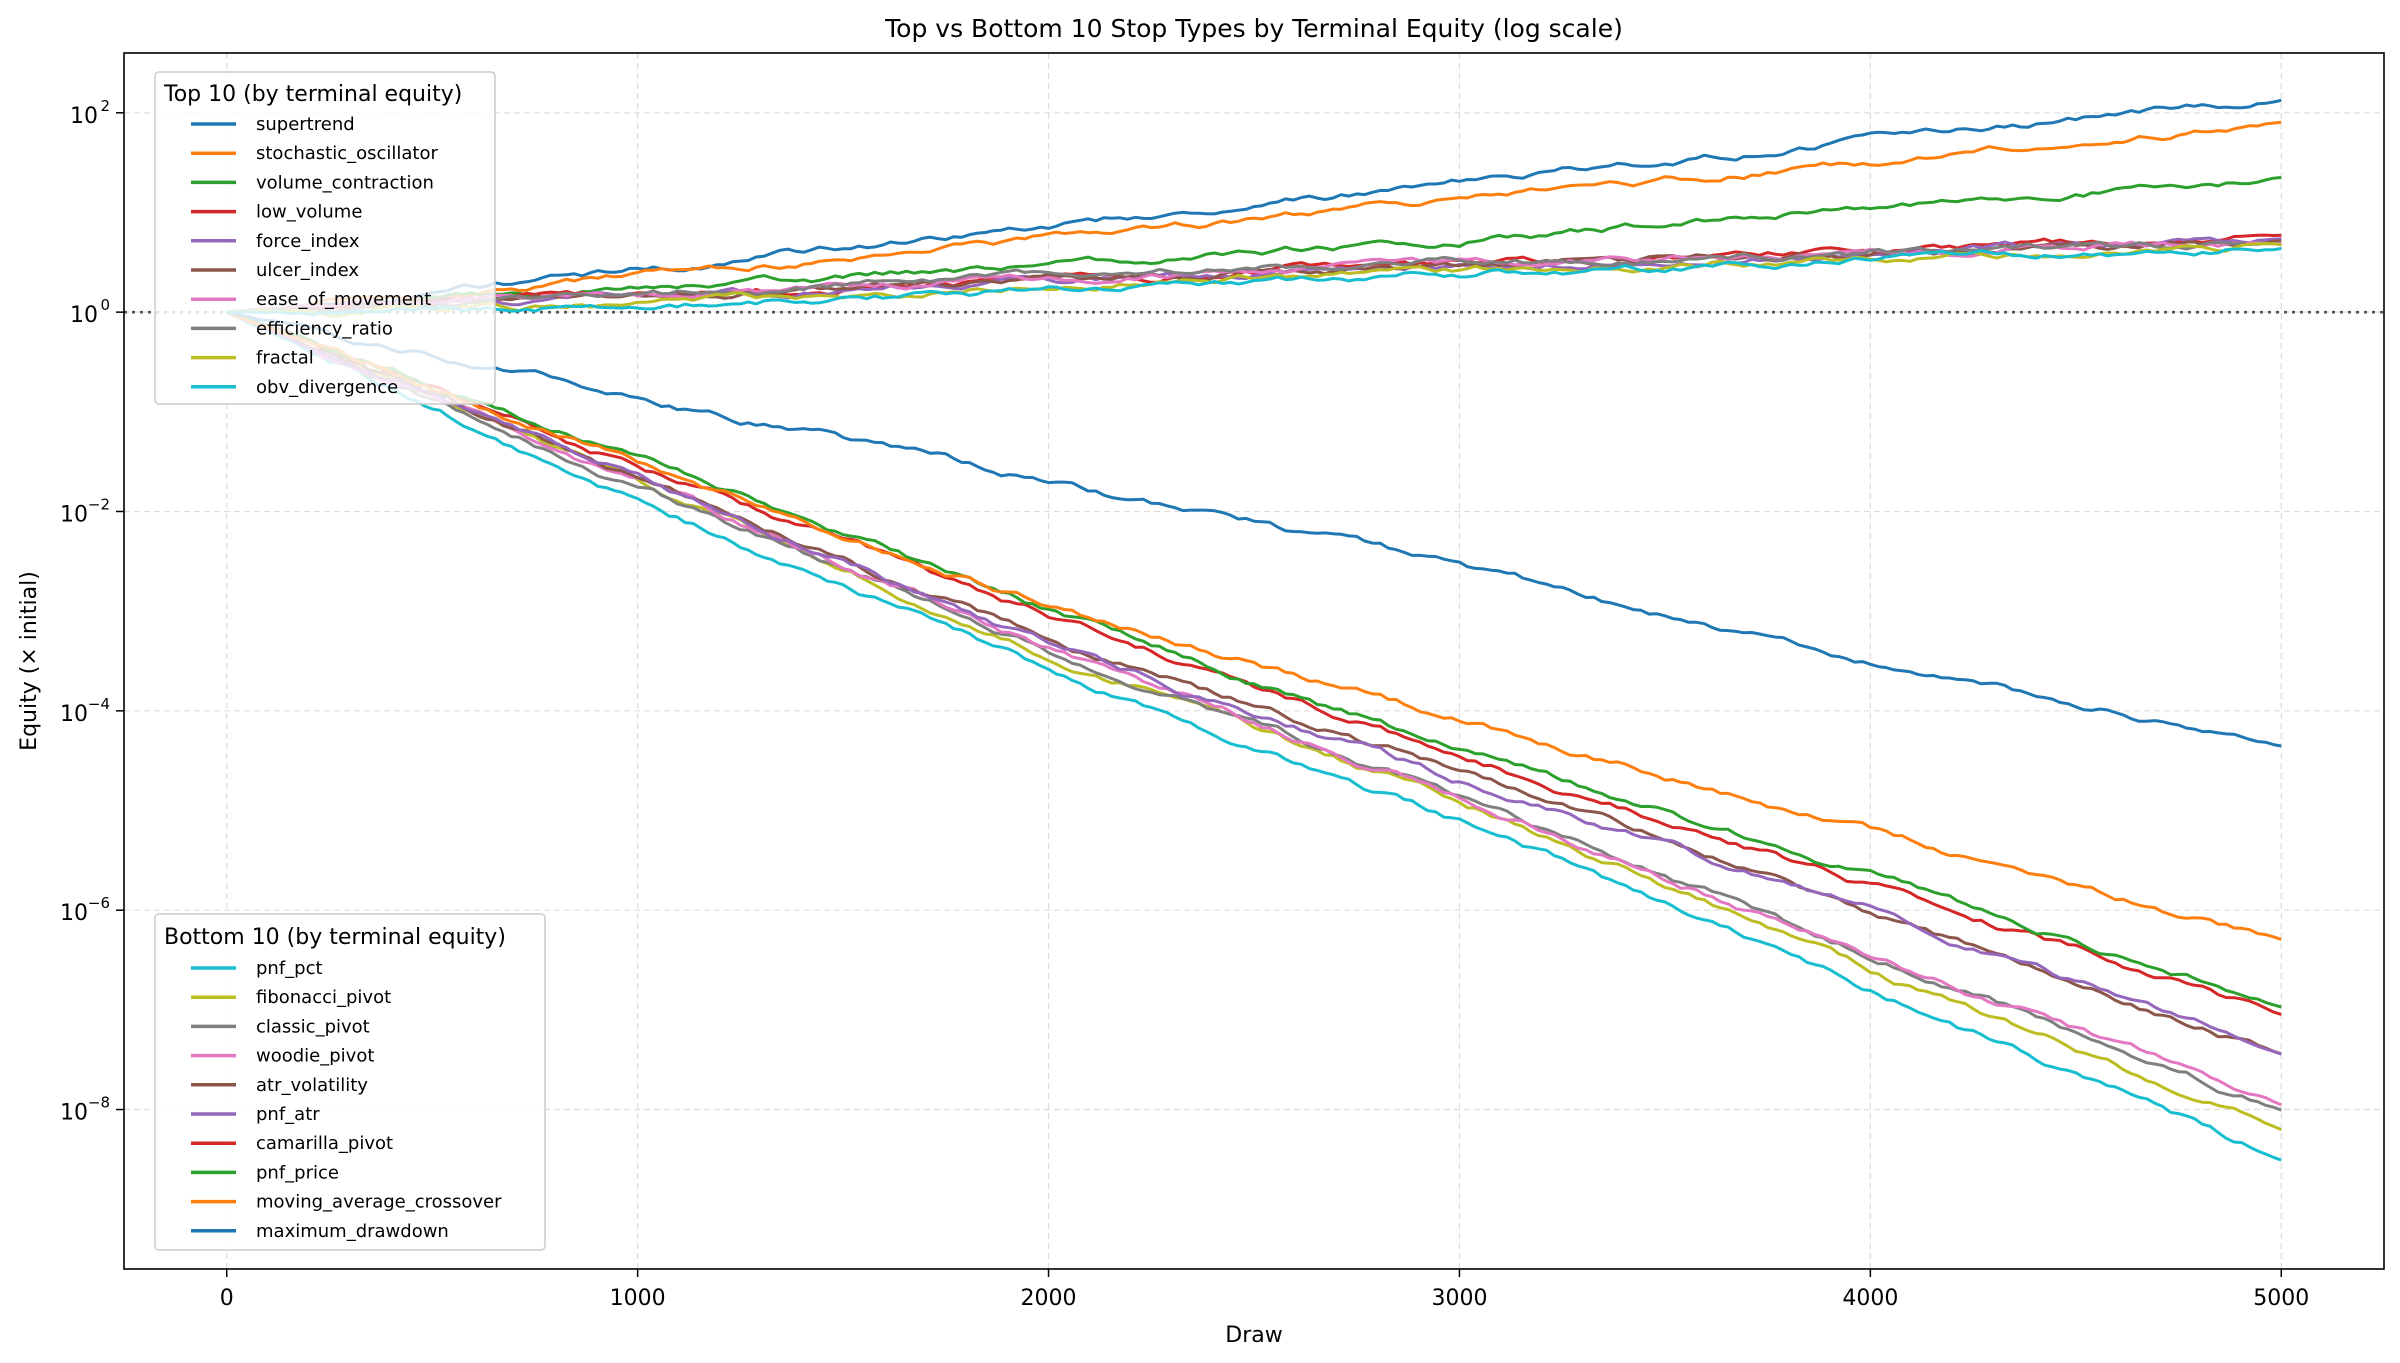  What do you see at coordinates (1254, 282) in the screenshot?
I see `series-line-obv-divergence` at bounding box center [1254, 282].